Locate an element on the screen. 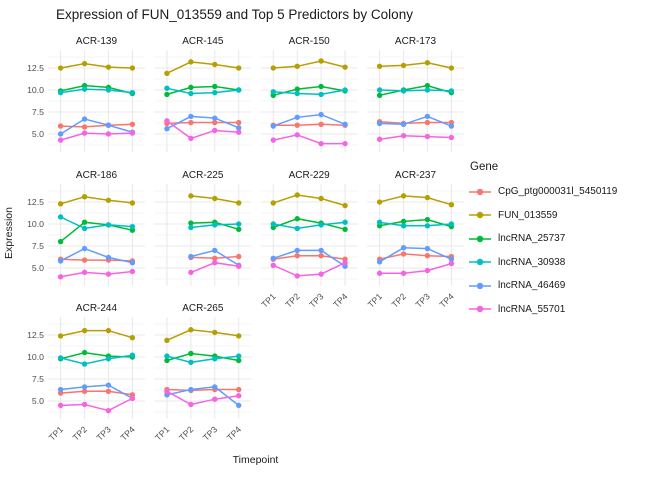 This screenshot has height=480, width=672. facet-strip-label: ACR-150 is located at coordinates (310, 41).